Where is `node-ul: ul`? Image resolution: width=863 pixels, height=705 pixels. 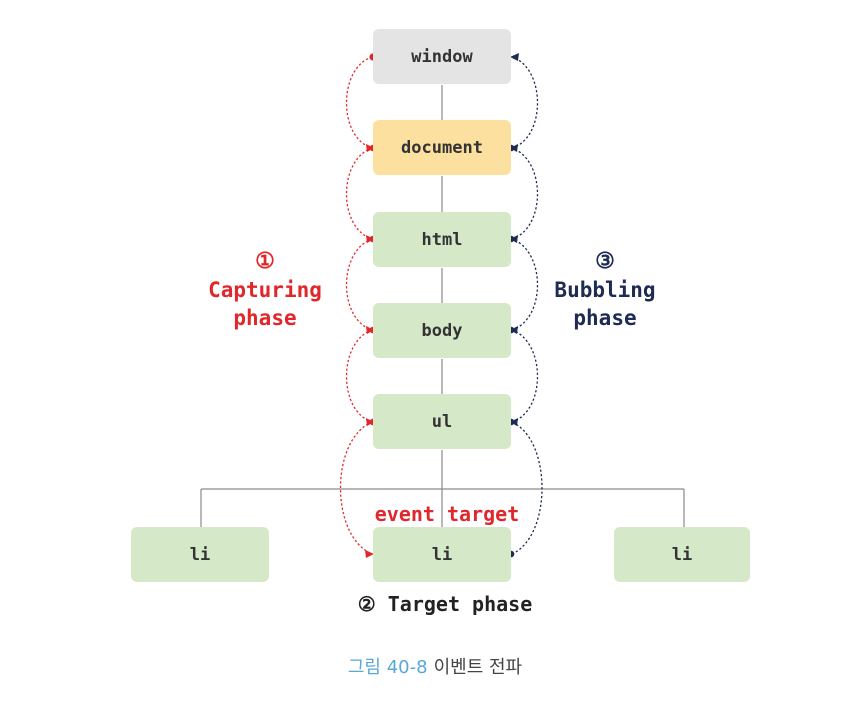
node-ul: ul is located at coordinates (442, 421).